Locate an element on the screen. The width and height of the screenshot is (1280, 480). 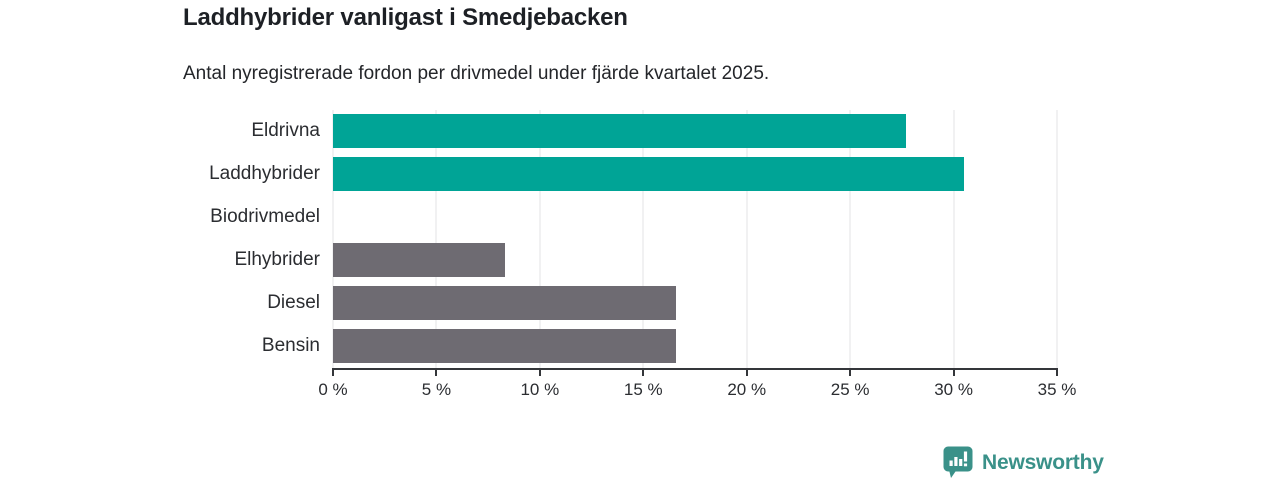
x-tick-label: 10 % is located at coordinates (540, 389).